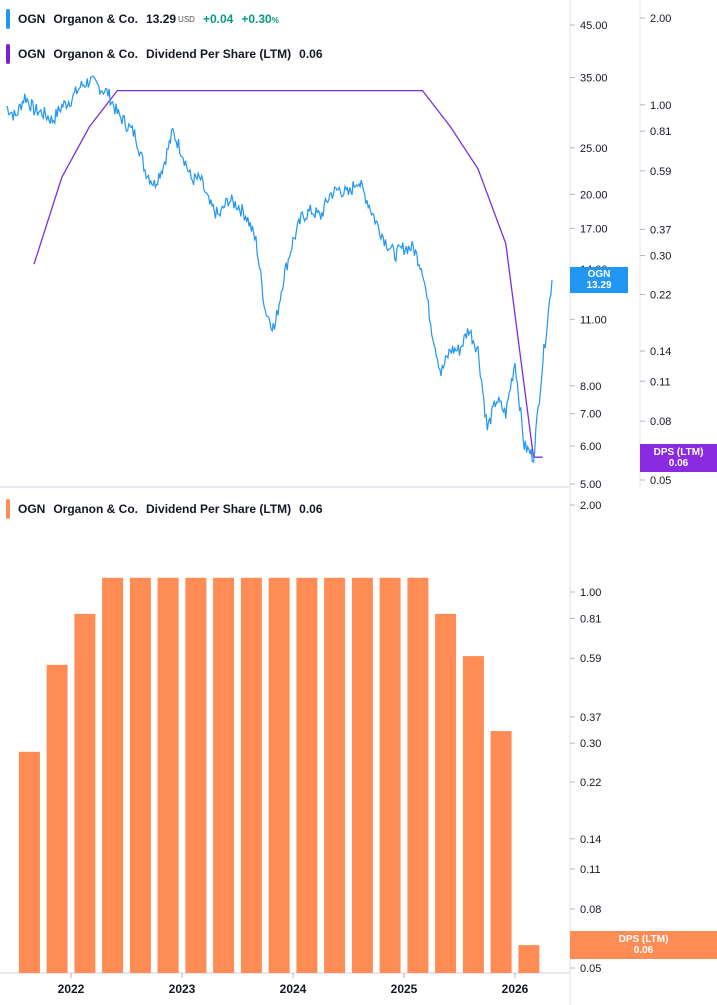 The height and width of the screenshot is (1005, 717). What do you see at coordinates (678, 458) in the screenshot?
I see `dps-last-value-tag-top: DPS (LTM) 0.06` at bounding box center [678, 458].